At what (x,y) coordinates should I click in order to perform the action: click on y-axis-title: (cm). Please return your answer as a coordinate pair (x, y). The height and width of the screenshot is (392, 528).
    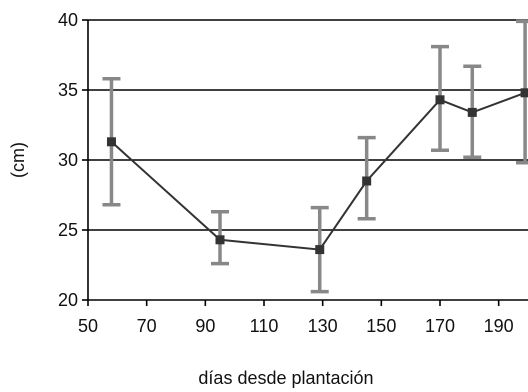
    Looking at the image, I should click on (18, 160).